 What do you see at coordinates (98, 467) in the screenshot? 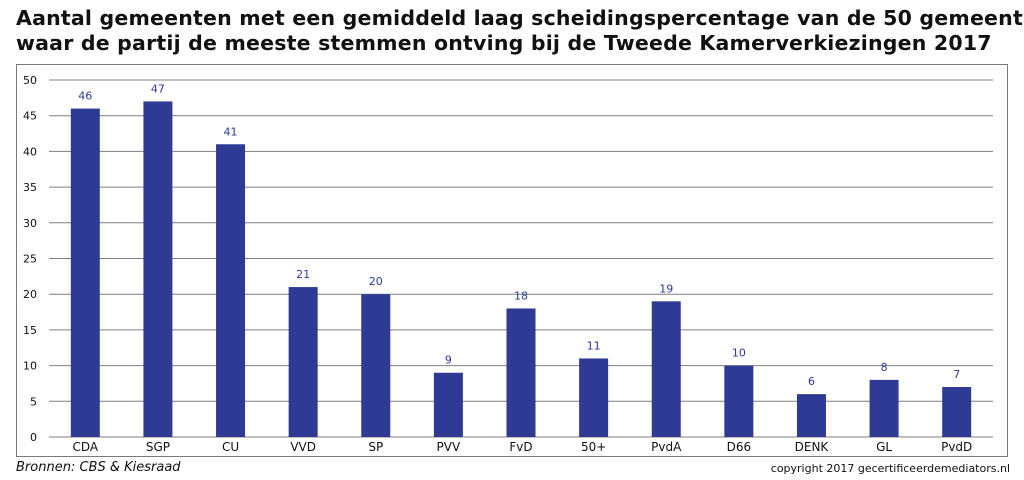
I see `source-note: Bronnen: CBS & Kiesraad` at bounding box center [98, 467].